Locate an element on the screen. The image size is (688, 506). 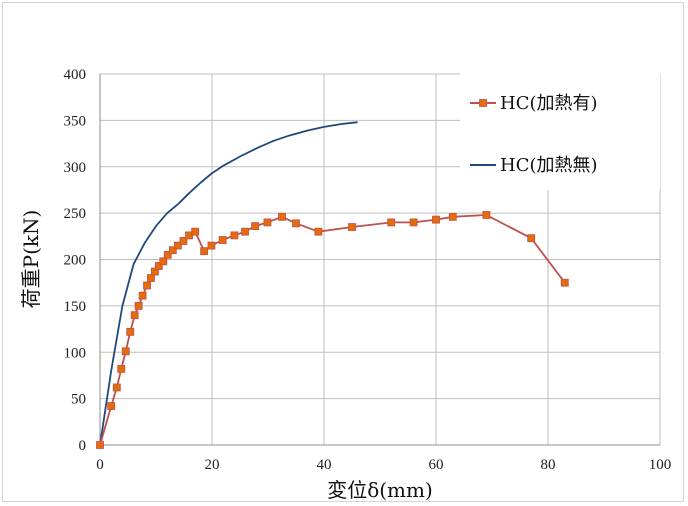
legend-entry-unheated: HC(加熱無) is located at coordinates (534, 165).